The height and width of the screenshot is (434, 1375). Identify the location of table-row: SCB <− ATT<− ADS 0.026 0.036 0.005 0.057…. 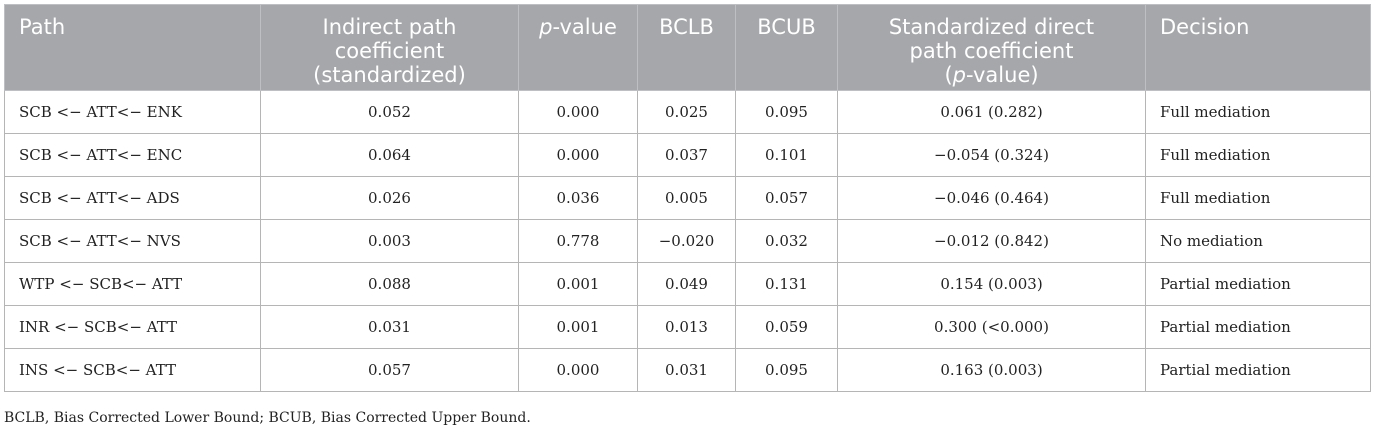
(687, 198).